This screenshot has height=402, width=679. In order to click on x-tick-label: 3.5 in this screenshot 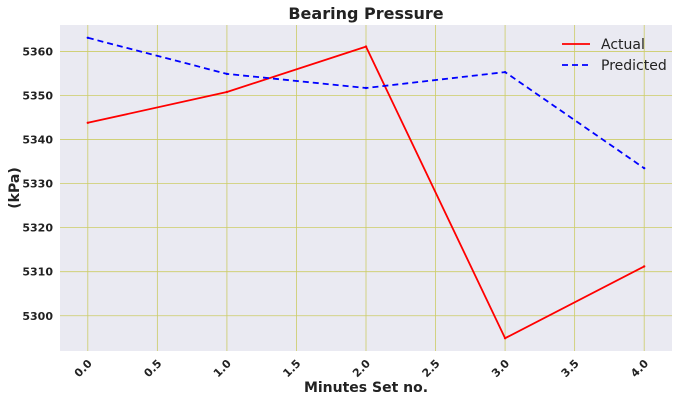, I will do `click(570, 368)`.